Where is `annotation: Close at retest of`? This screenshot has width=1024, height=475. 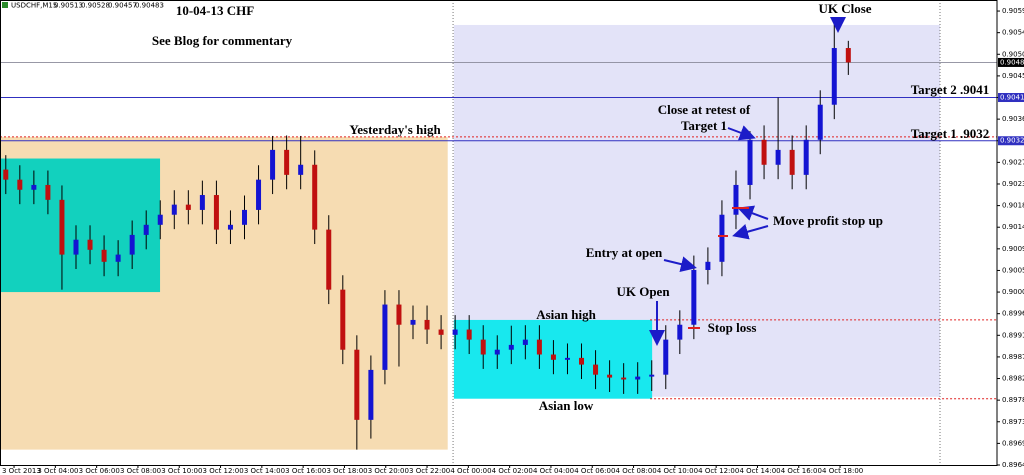
annotation: Close at retest of is located at coordinates (704, 109).